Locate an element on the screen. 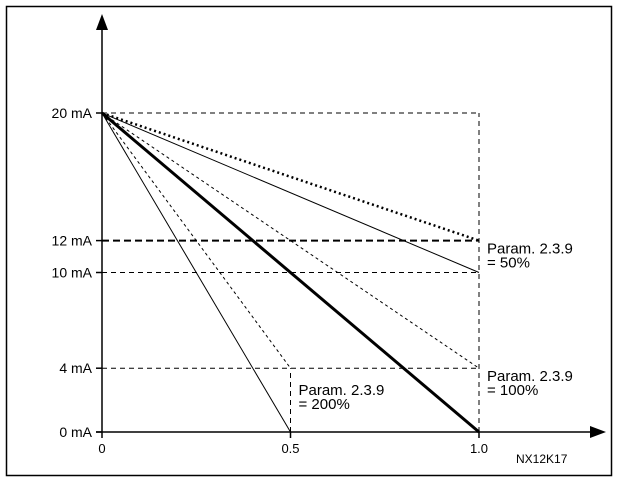  x-tick-label: 0 is located at coordinates (101, 448).